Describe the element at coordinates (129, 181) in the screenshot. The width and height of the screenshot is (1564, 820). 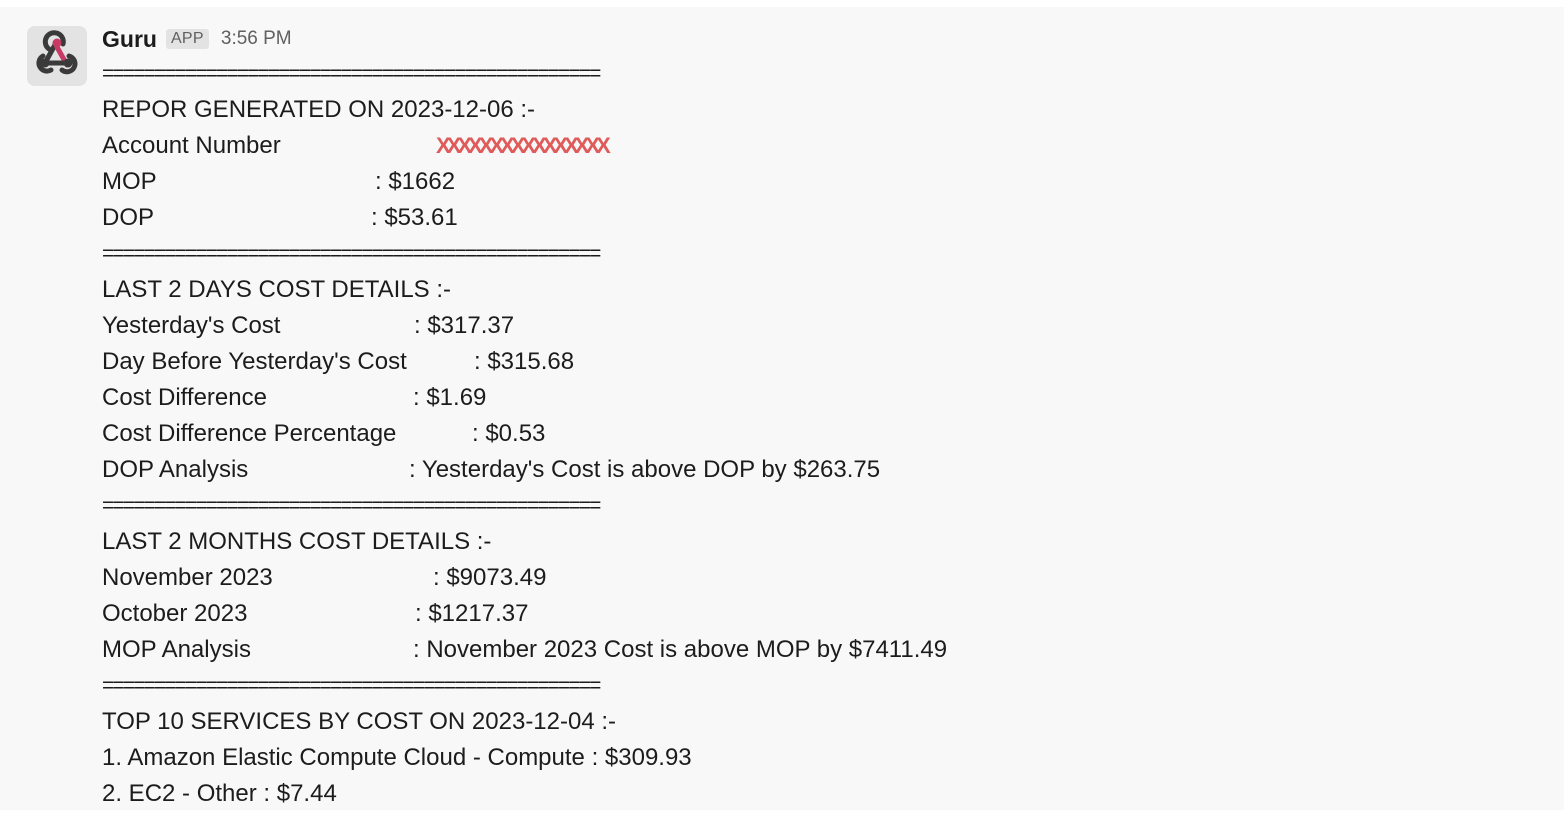
I see `mop-label: MOP` at that location.